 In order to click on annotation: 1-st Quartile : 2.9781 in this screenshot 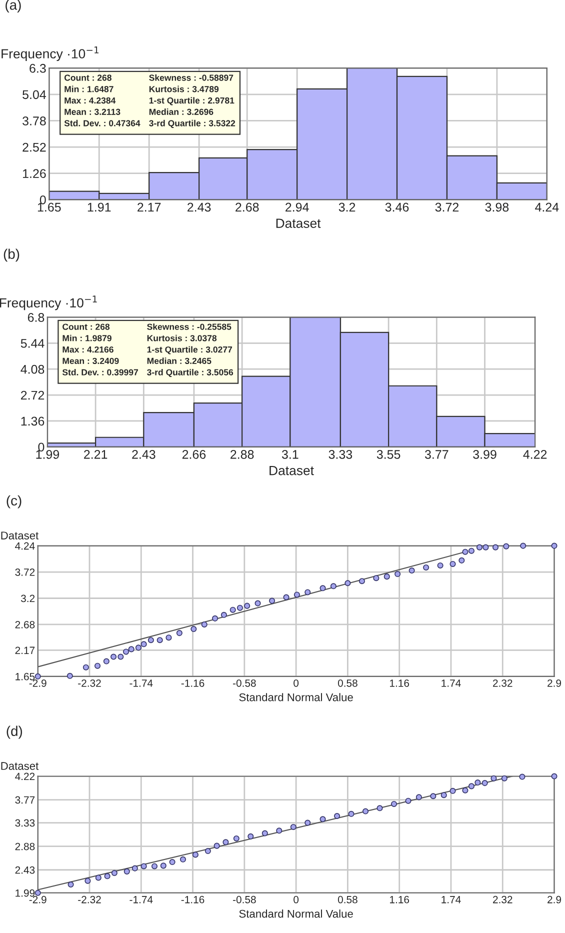, I will do `click(191, 101)`.